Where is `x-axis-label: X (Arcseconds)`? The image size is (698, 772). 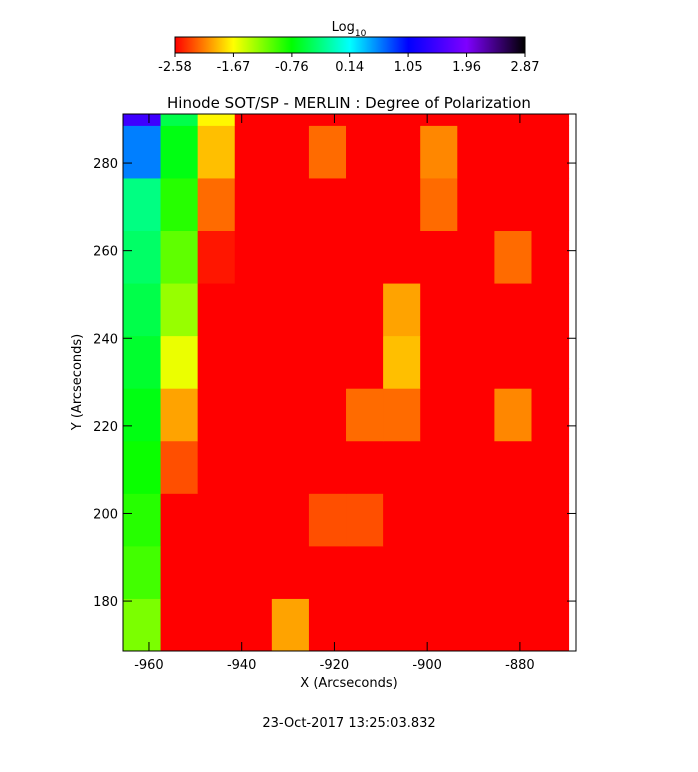
x-axis-label: X (Arcseconds) is located at coordinates (348, 683).